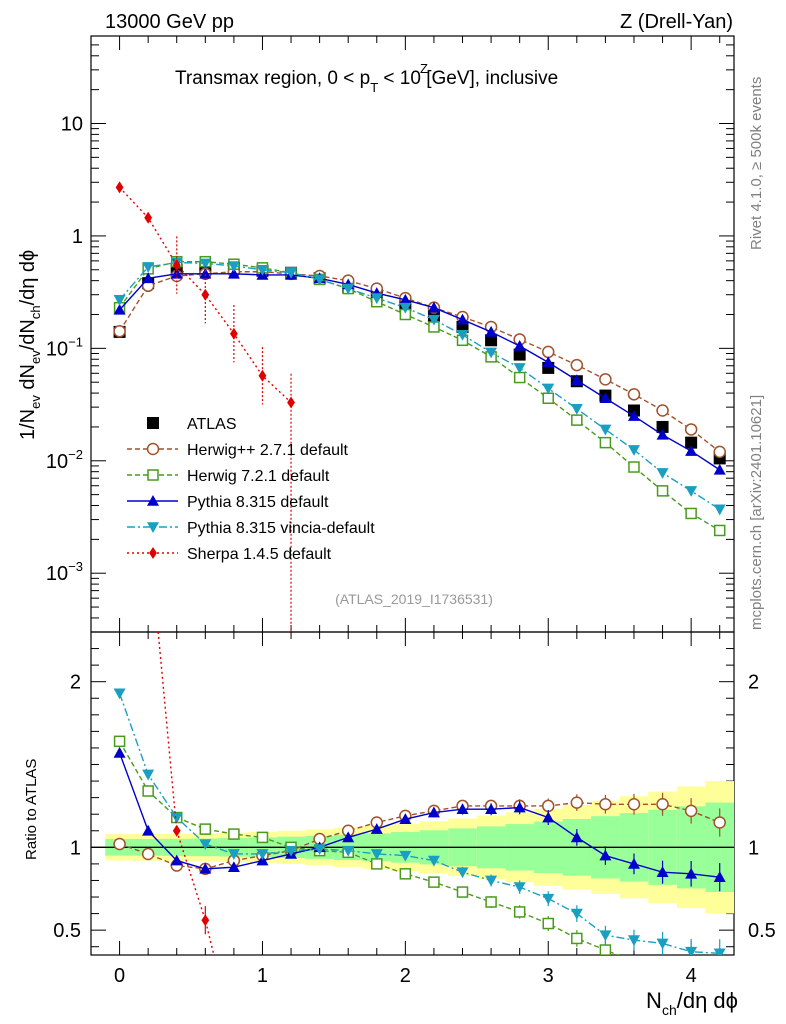  I want to click on process-label: Z (Drell-Yan), so click(676, 22).